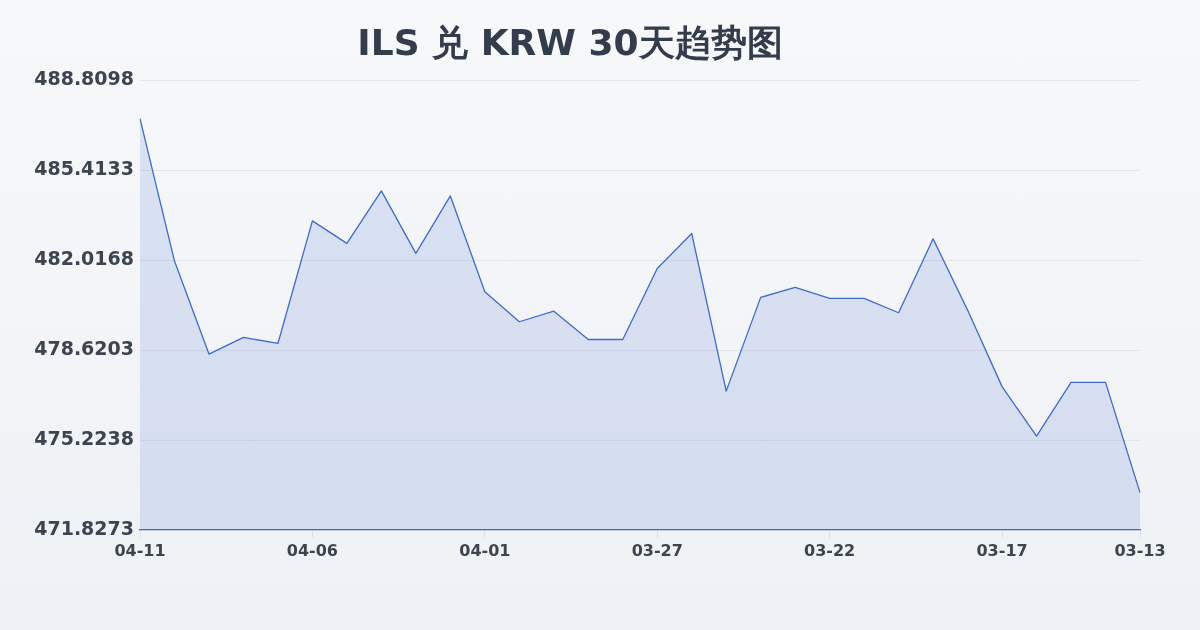 The image size is (1200, 630). I want to click on x-tick-label: 04-01, so click(485, 550).